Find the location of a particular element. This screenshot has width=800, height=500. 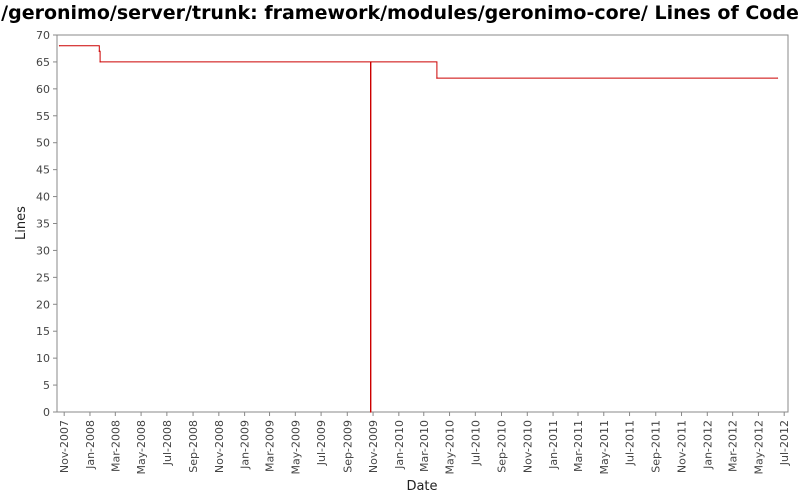

x-tick-label: Jan-2009 is located at coordinates (245, 445).